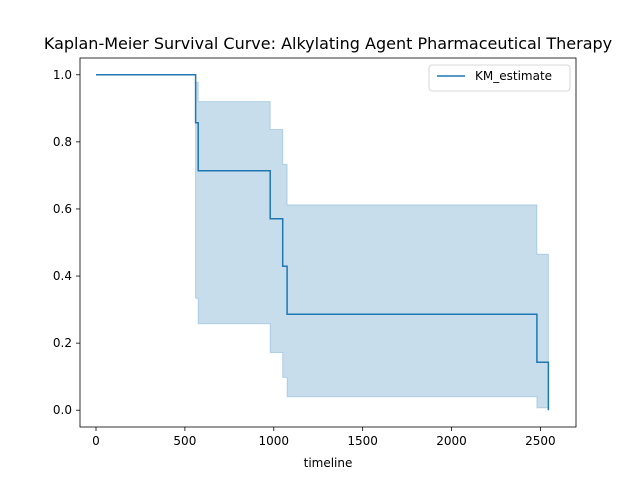  I want to click on legend-label-km-estimate: KM_estimate, so click(513, 76).